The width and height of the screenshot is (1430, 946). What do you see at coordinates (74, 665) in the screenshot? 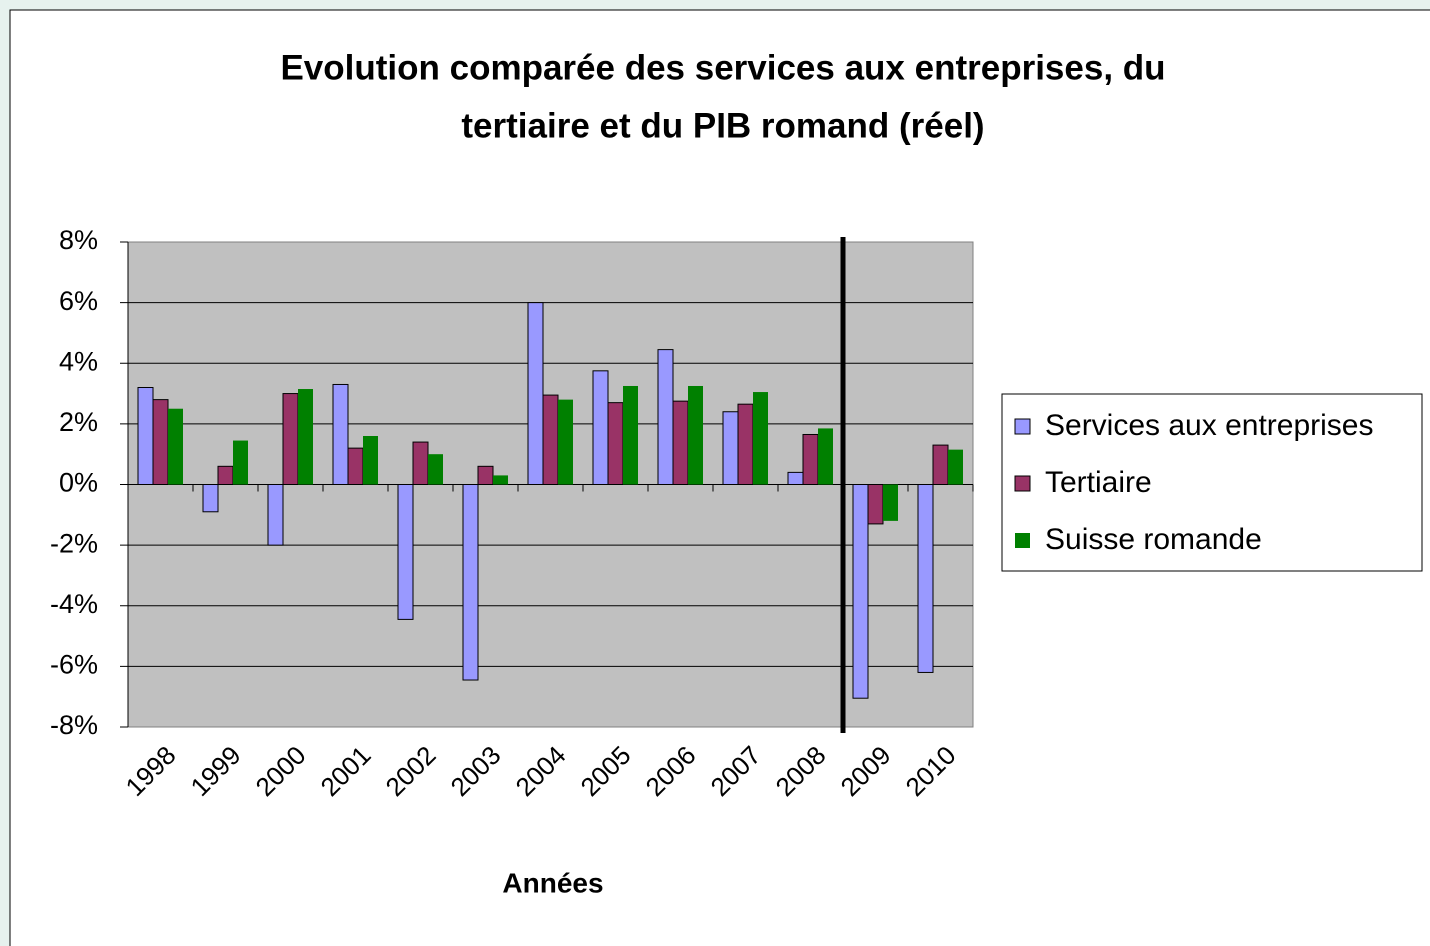
I see `y-tick-label: -6%` at bounding box center [74, 665].